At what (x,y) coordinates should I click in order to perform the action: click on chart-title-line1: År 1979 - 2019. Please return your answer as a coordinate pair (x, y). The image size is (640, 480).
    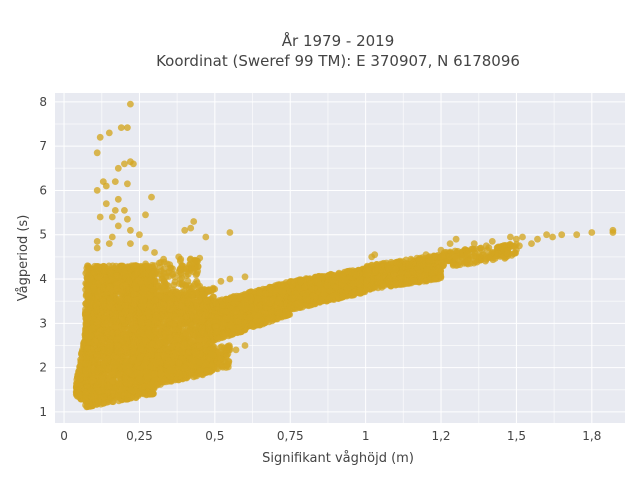
    Looking at the image, I should click on (338, 40).